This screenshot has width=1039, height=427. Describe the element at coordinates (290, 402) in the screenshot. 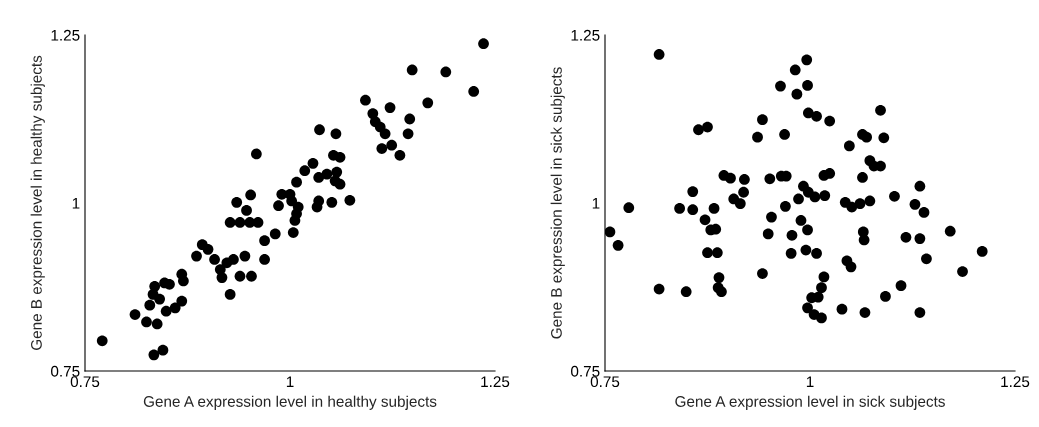

I see `x-axis-title: Gene A expression level in healthy subjects` at that location.